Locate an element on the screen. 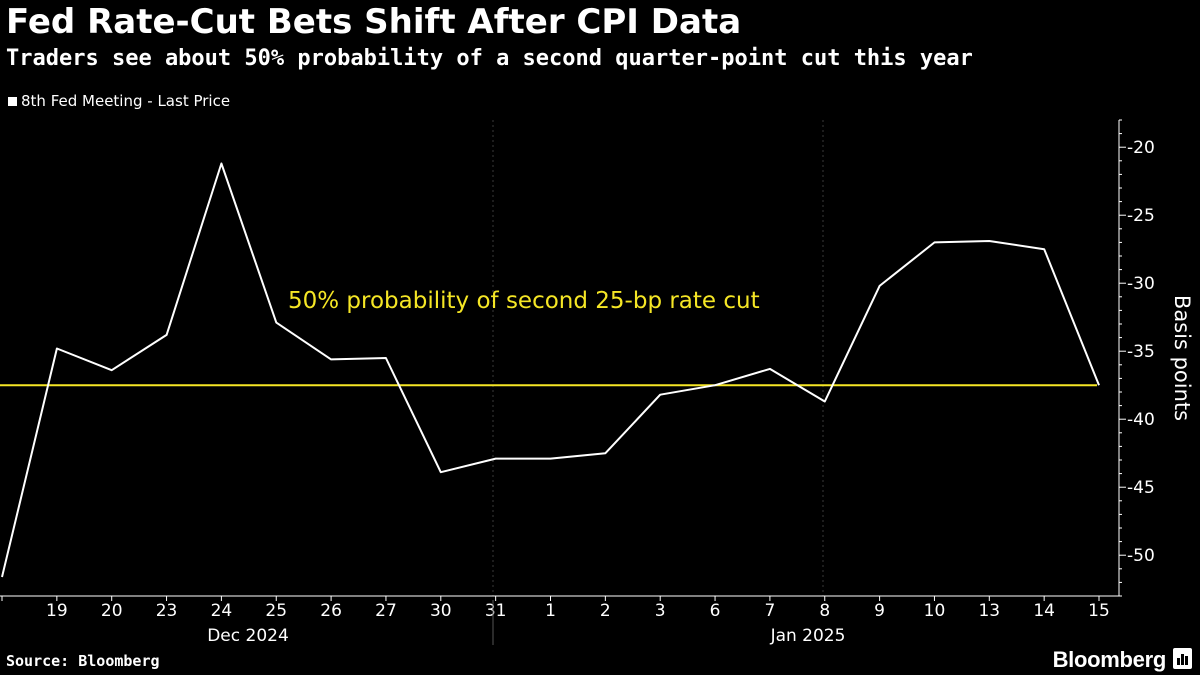  y-axis-title: Basis points is located at coordinates (1182, 358).